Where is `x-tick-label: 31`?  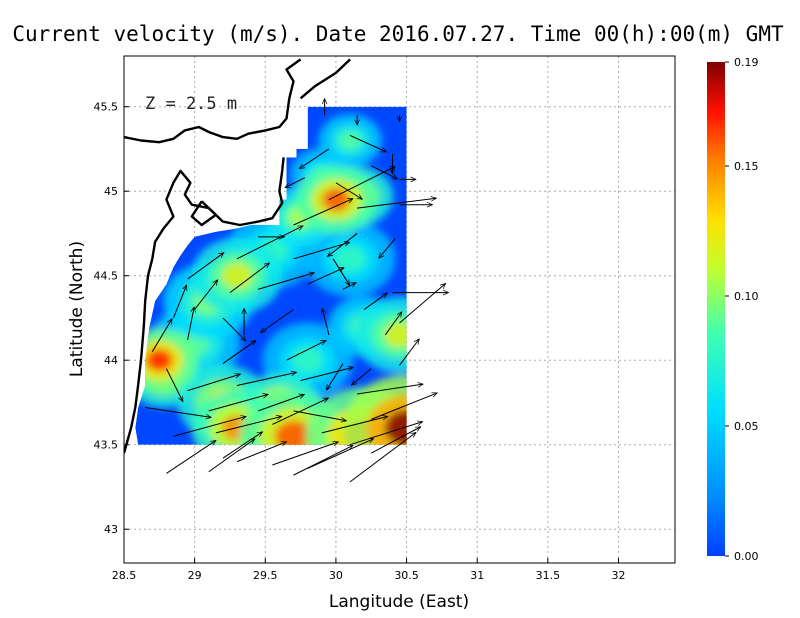 x-tick-label: 31 is located at coordinates (477, 575).